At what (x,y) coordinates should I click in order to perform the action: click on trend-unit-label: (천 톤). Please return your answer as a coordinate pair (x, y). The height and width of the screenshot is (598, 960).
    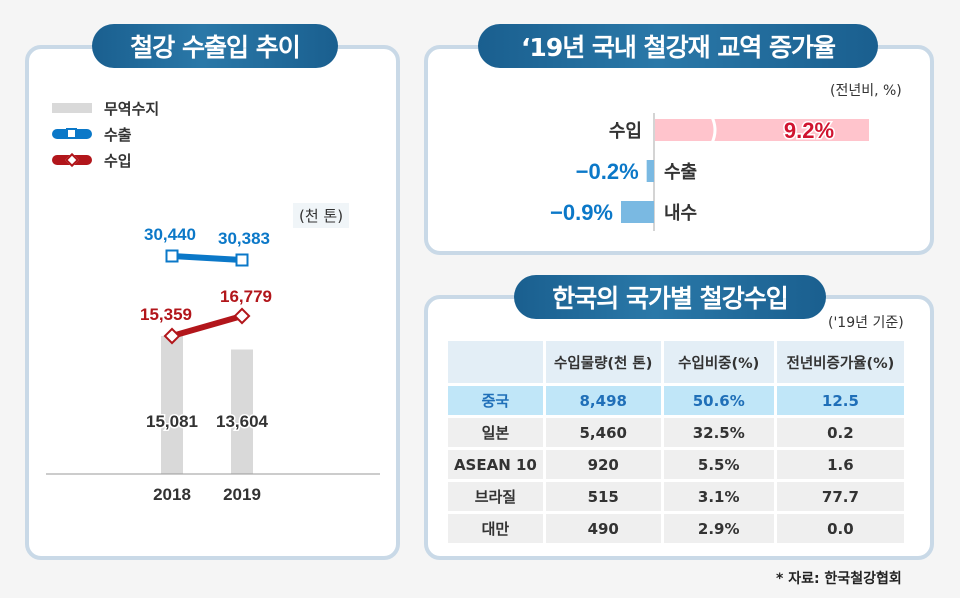
    Looking at the image, I should click on (321, 215).